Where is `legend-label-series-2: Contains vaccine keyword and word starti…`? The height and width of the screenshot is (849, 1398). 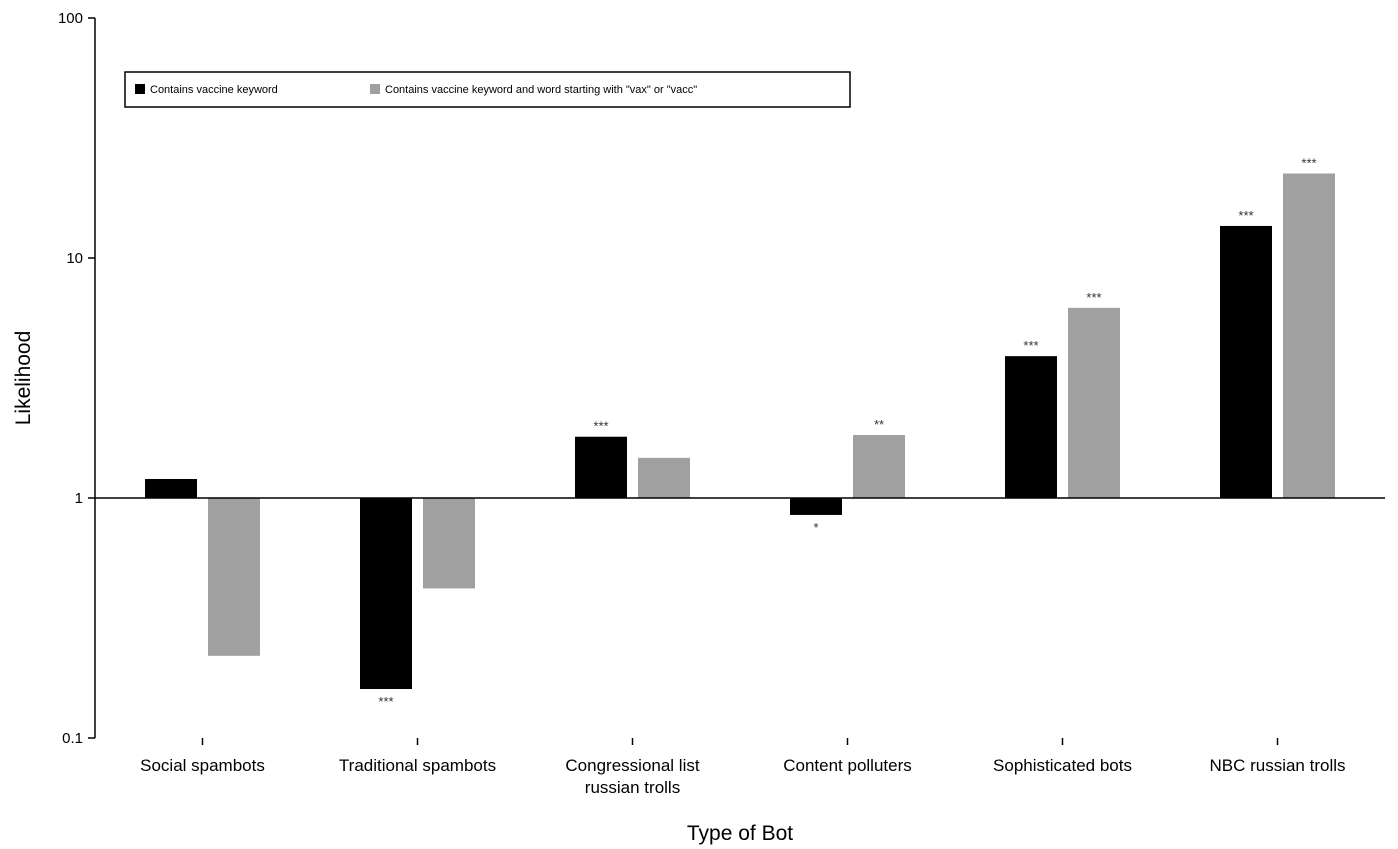
legend-label-series-2: Contains vaccine keyword and word starti… is located at coordinates (541, 90).